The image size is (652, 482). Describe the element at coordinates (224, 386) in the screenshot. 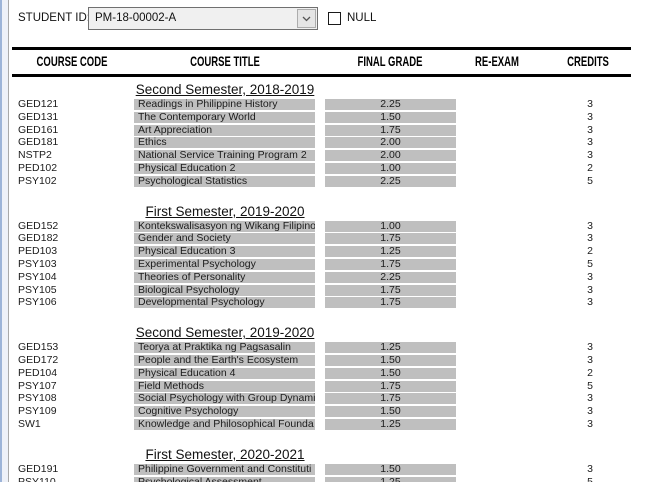

I see `course-title-field: Field Methods` at that location.